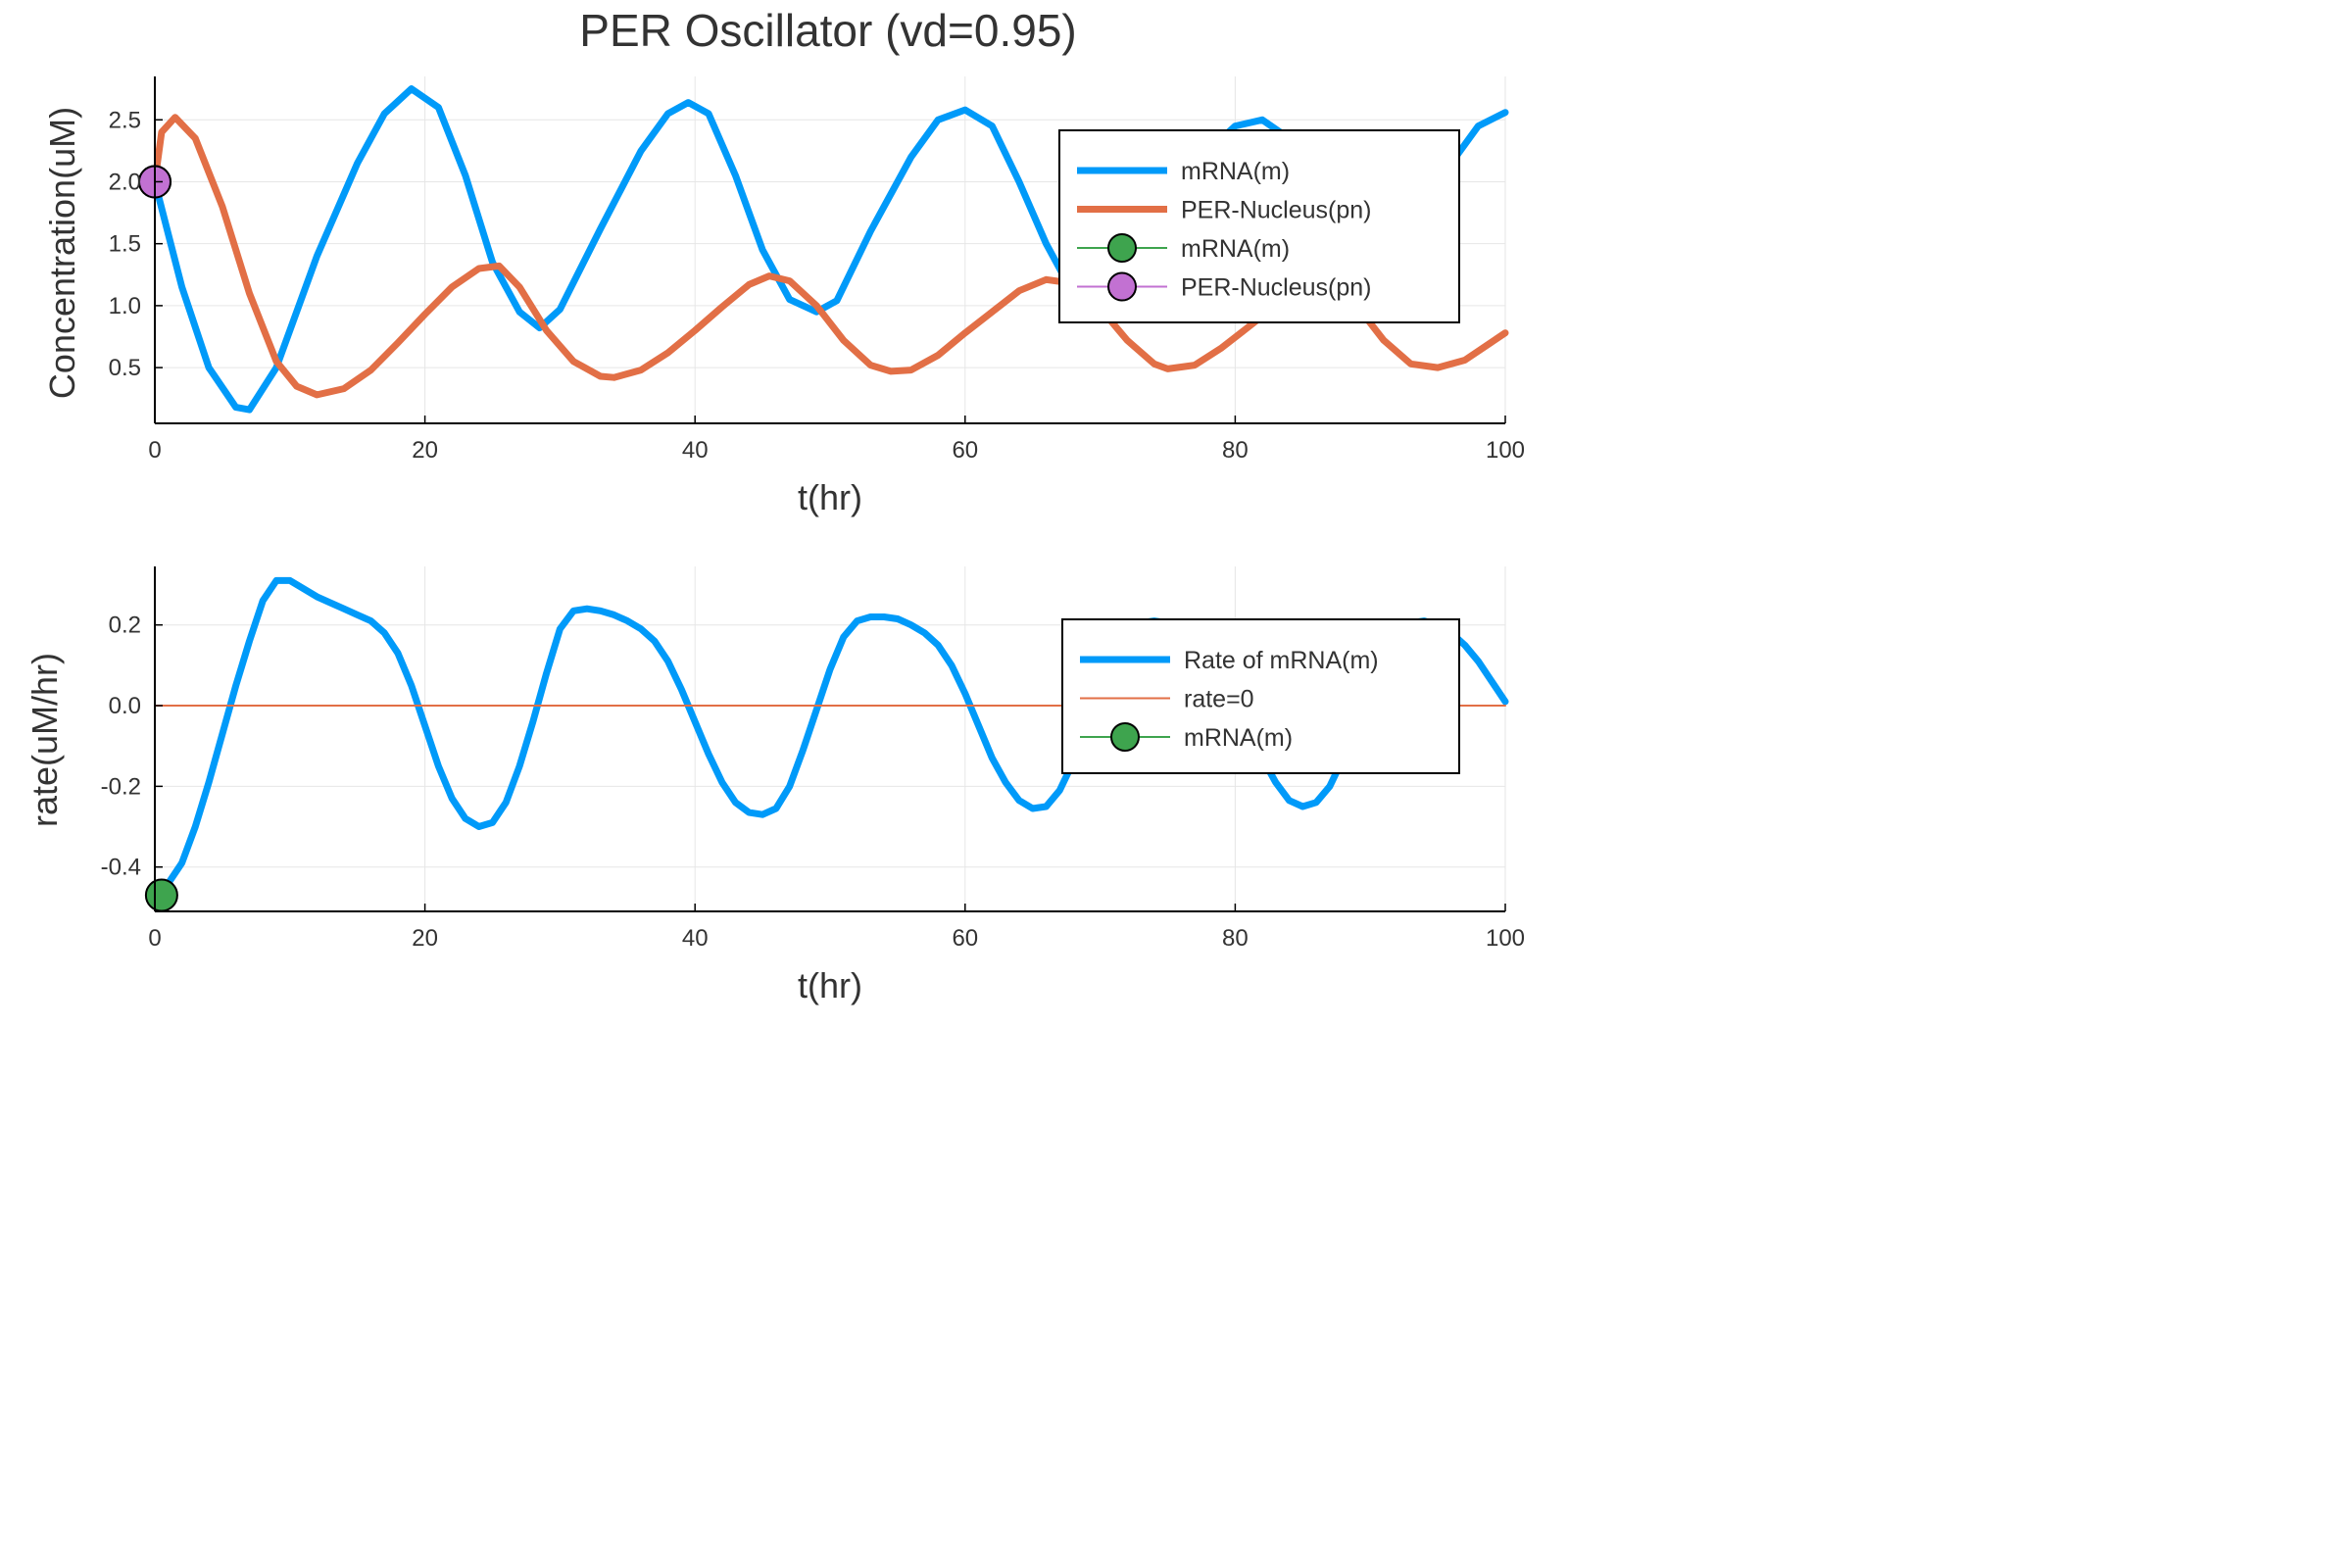 Image resolution: width=2352 pixels, height=1568 pixels. Describe the element at coordinates (1260, 696) in the screenshot. I see `legend: Rate of mRNA(m) rate=0 mRNA(m)` at that location.